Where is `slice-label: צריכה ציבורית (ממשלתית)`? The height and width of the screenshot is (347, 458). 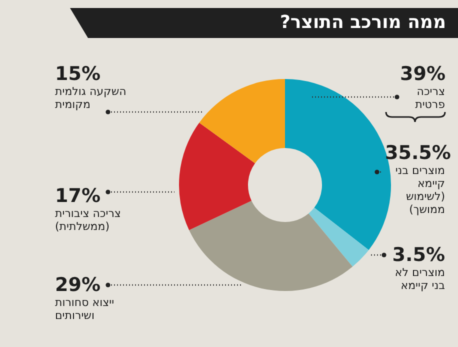
slice-label: צריכה ציבורית (ממשלתית) is located at coordinates (88, 220).